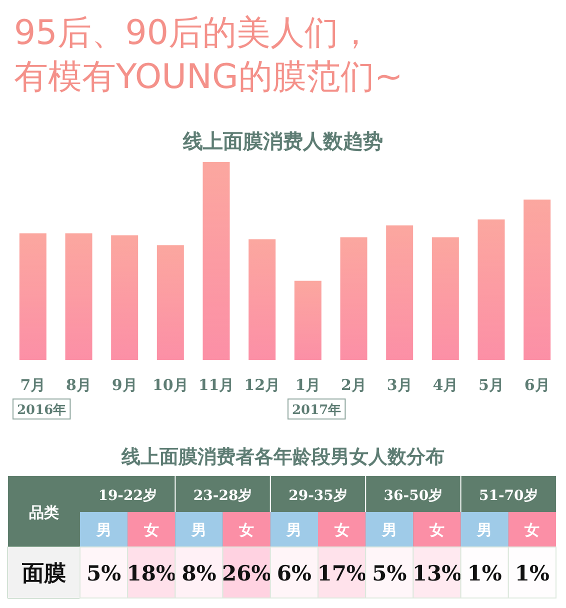 This screenshot has height=608, width=566. I want to click on data-label: 17%, so click(341, 573).